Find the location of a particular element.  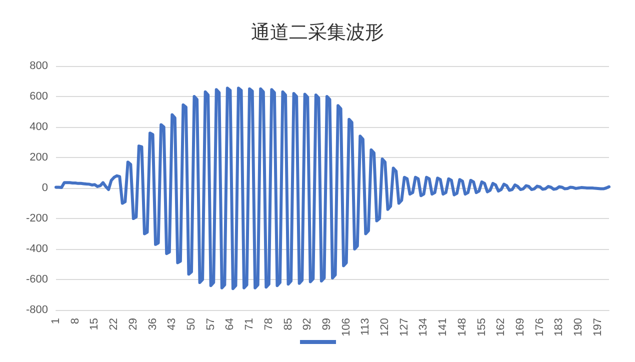

y-tick-label: 200 is located at coordinates (39, 158).